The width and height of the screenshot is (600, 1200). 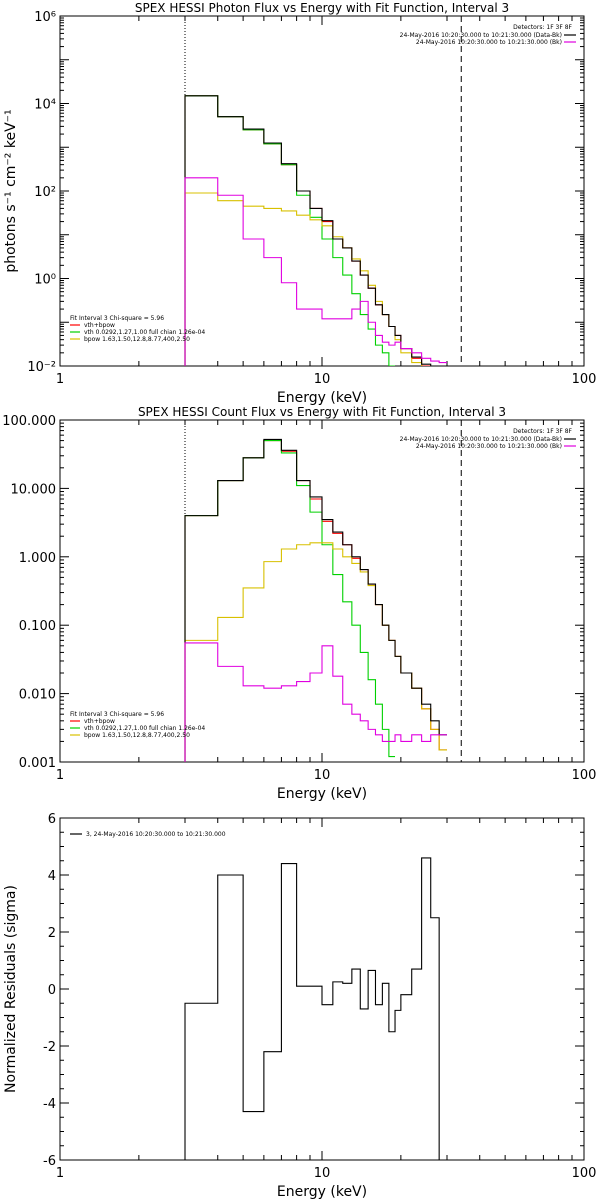 What do you see at coordinates (49, 1104) in the screenshot?
I see `y-tick-label: -4` at bounding box center [49, 1104].